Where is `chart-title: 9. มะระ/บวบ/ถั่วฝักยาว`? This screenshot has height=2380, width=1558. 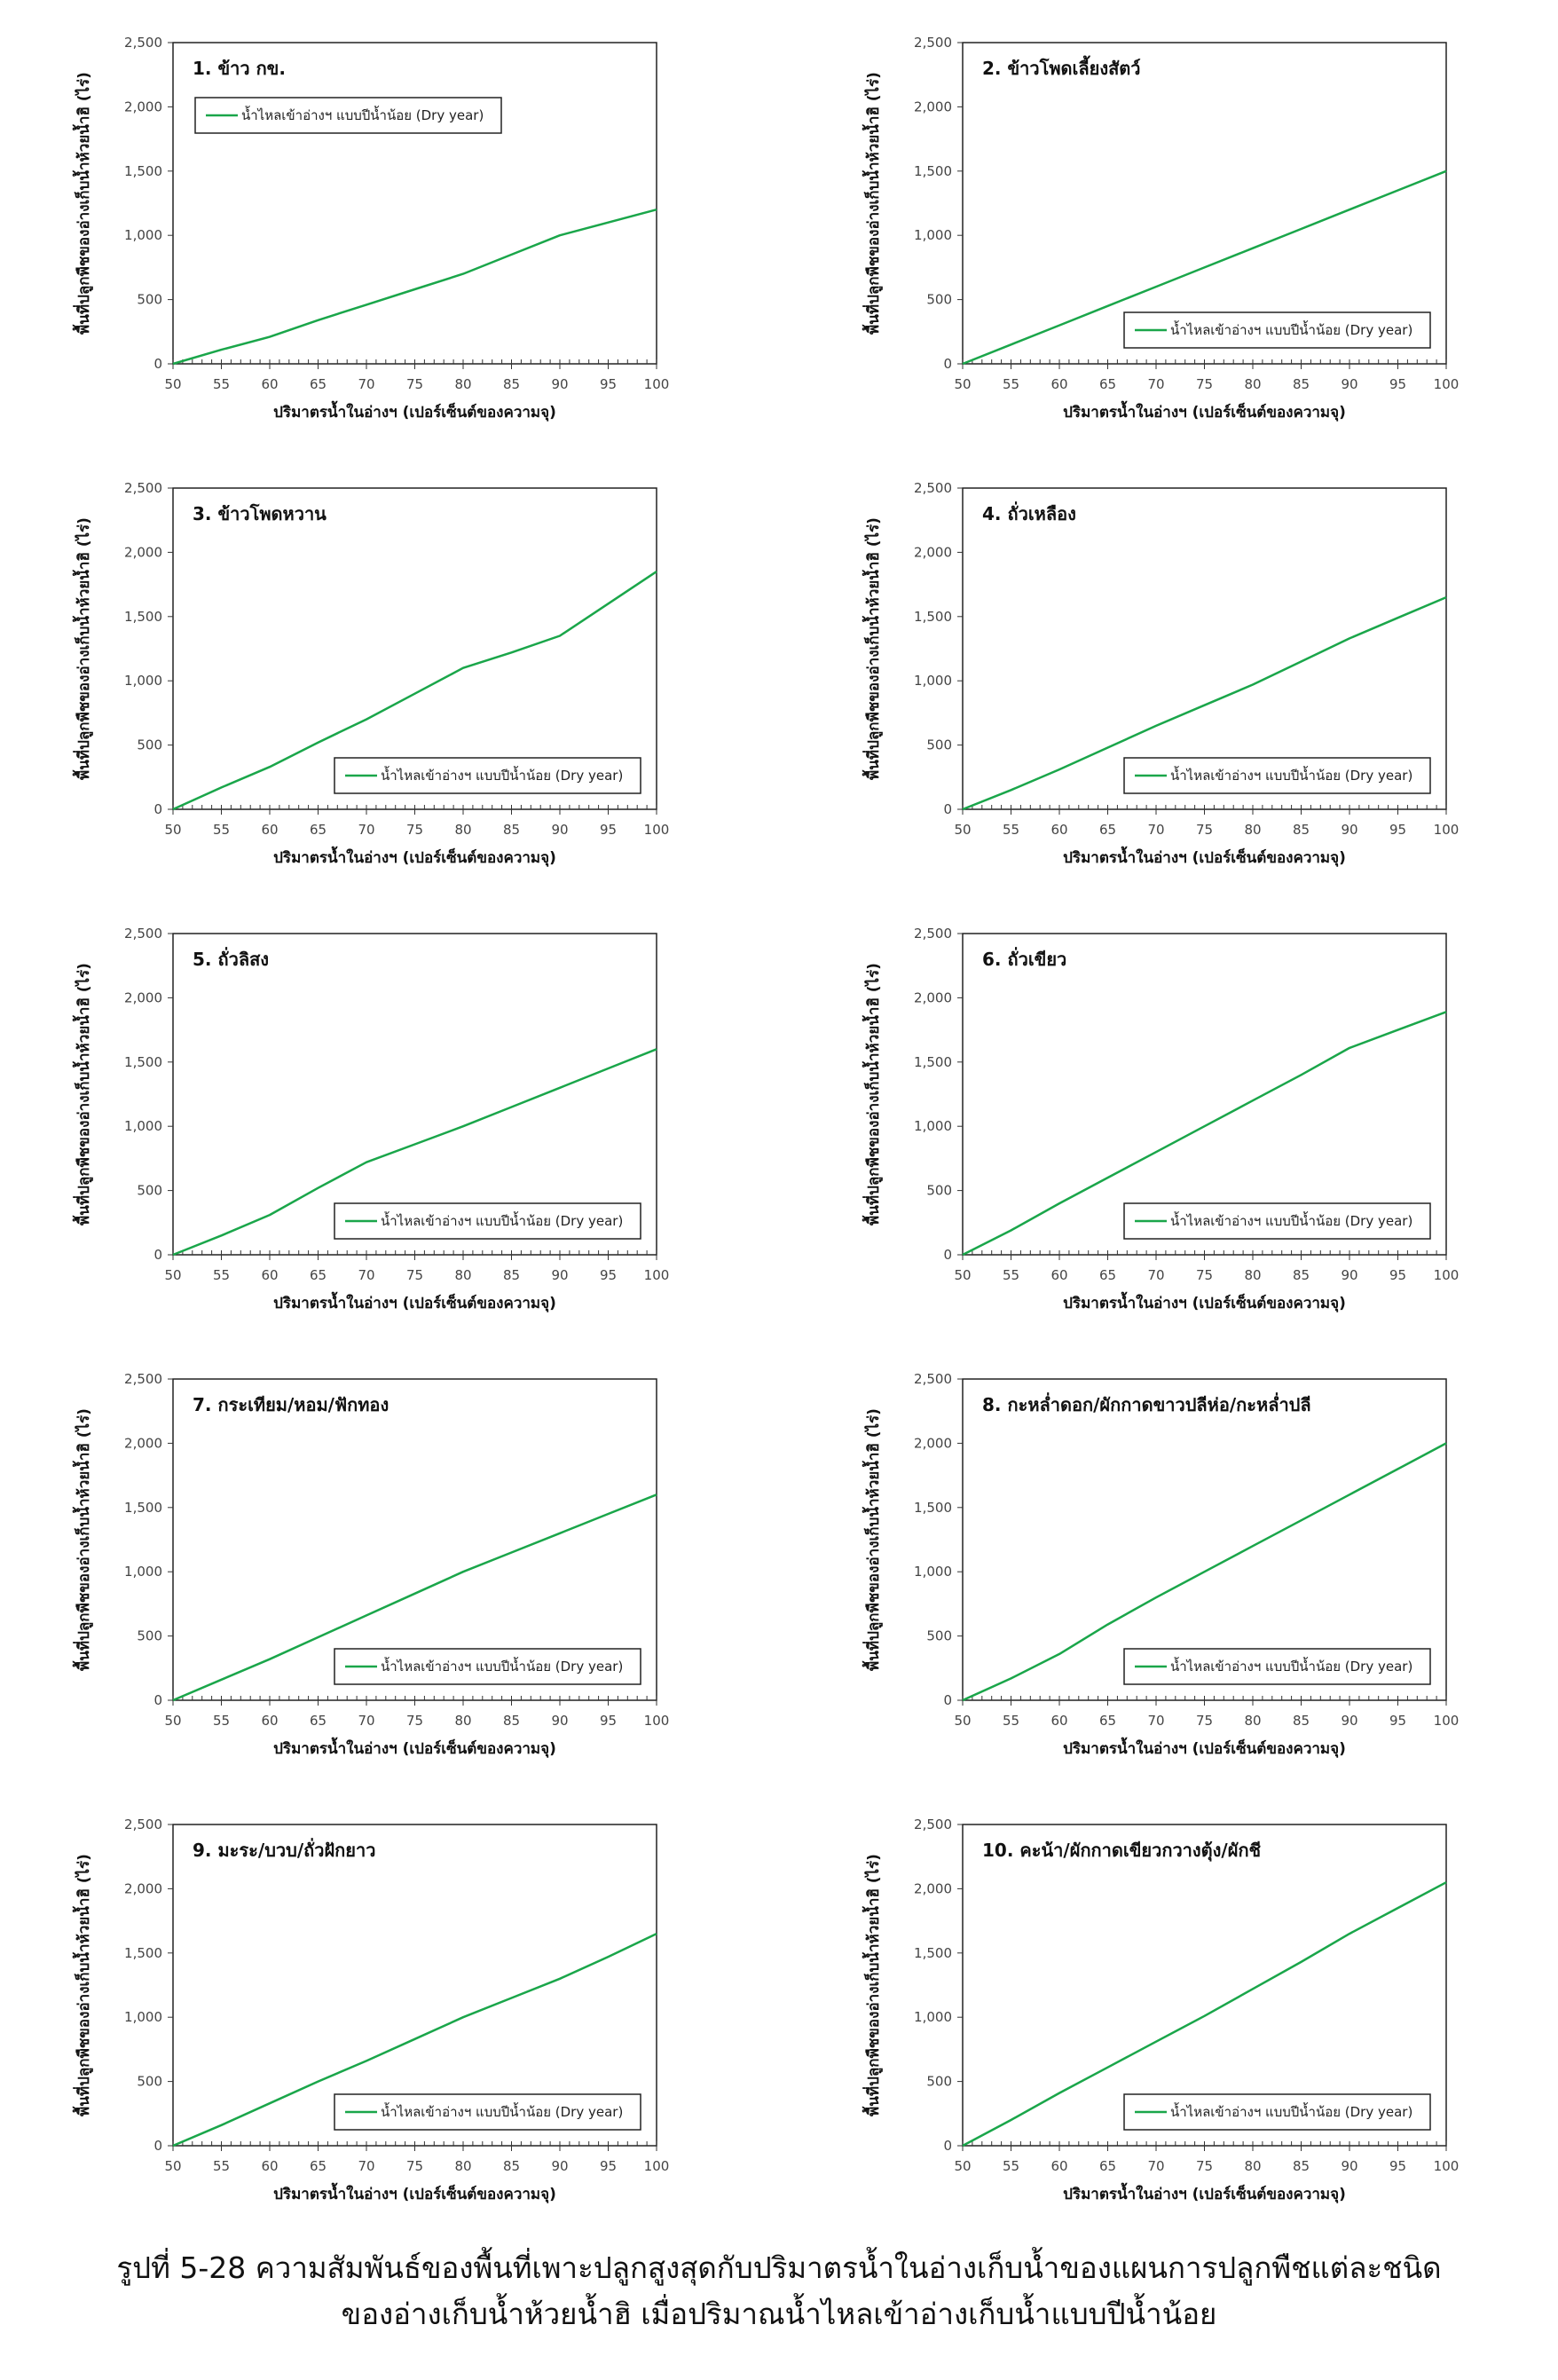 chart-title: 9. มะระ/บวบ/ถั่วฝักยาว is located at coordinates (284, 1849).